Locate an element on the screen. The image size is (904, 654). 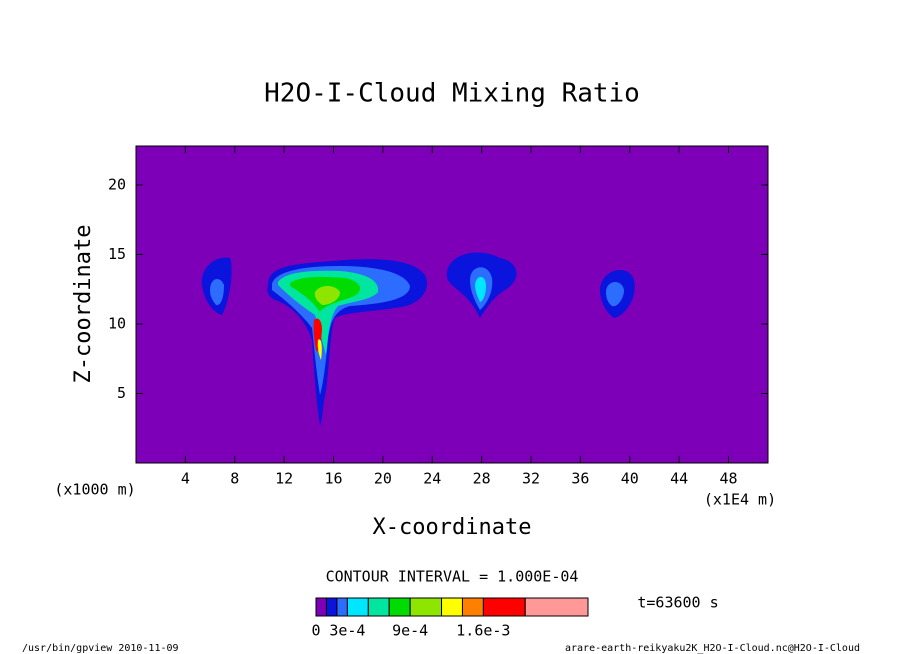
x-tick-label: 32 is located at coordinates (531, 479).